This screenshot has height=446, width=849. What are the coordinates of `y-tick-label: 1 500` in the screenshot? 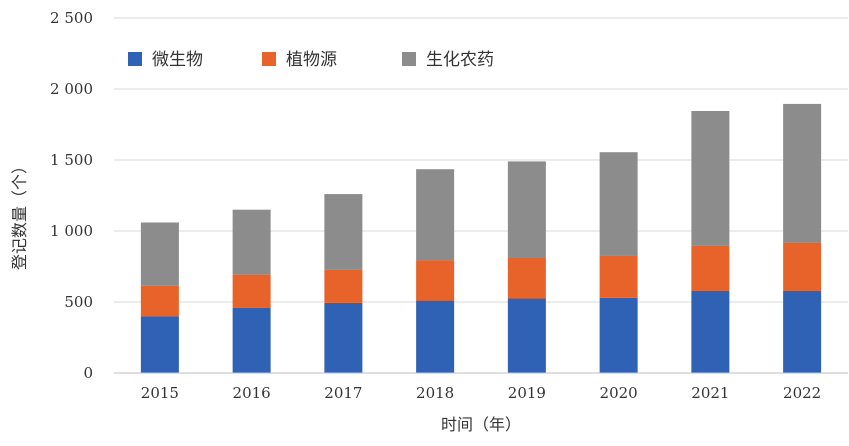 It's located at (71, 160).